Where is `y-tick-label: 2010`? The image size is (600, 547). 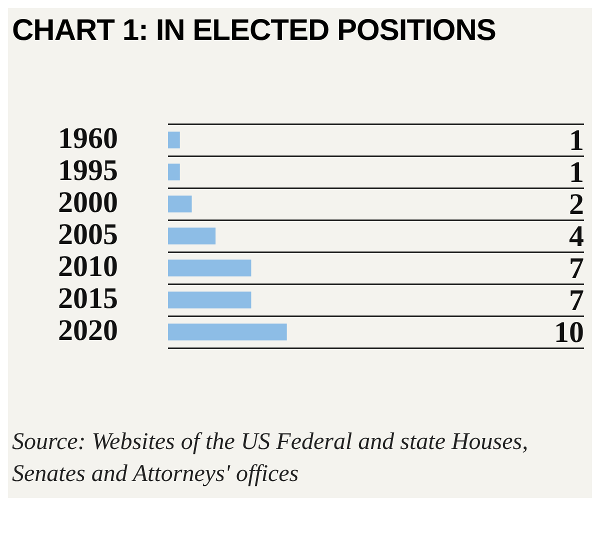 y-tick-label: 2010 is located at coordinates (88, 266).